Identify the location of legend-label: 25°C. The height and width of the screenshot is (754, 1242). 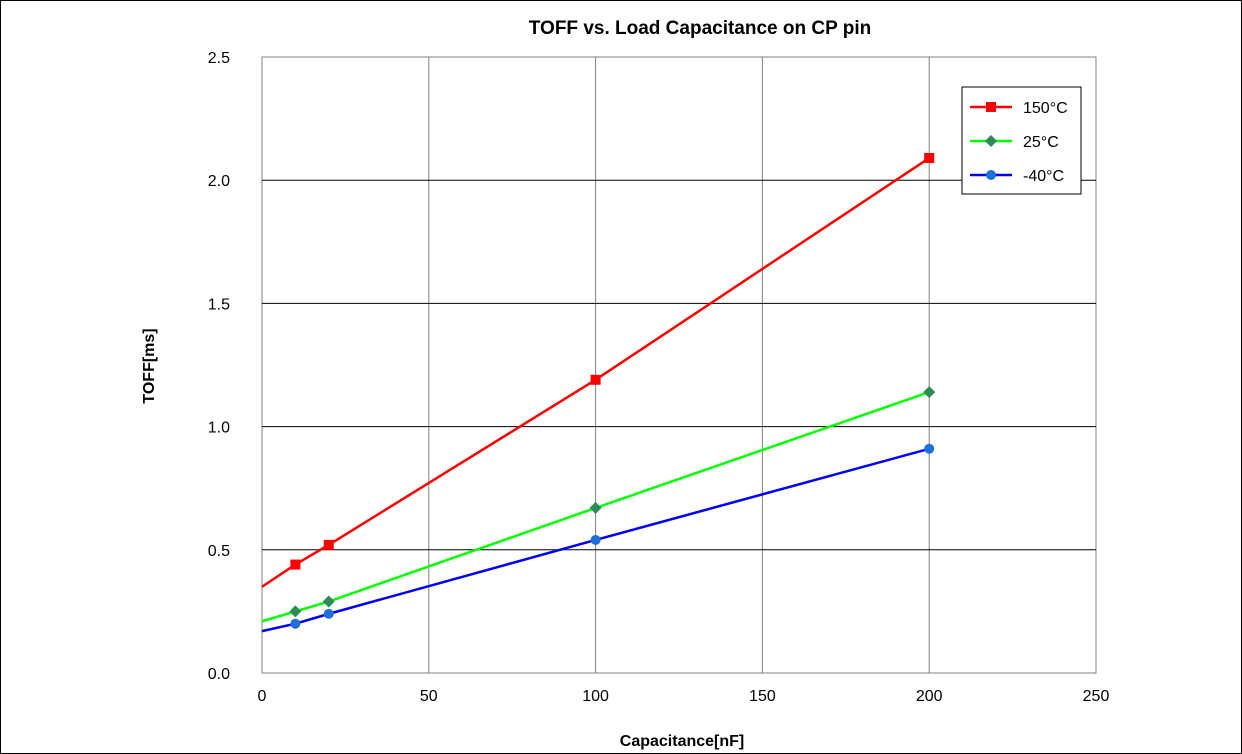
(1041, 142).